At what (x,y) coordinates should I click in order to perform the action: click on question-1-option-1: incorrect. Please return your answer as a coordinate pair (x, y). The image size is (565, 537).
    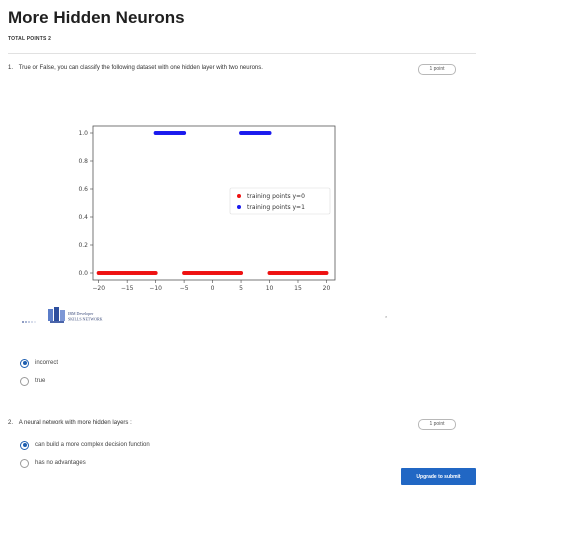
    Looking at the image, I should click on (39, 363).